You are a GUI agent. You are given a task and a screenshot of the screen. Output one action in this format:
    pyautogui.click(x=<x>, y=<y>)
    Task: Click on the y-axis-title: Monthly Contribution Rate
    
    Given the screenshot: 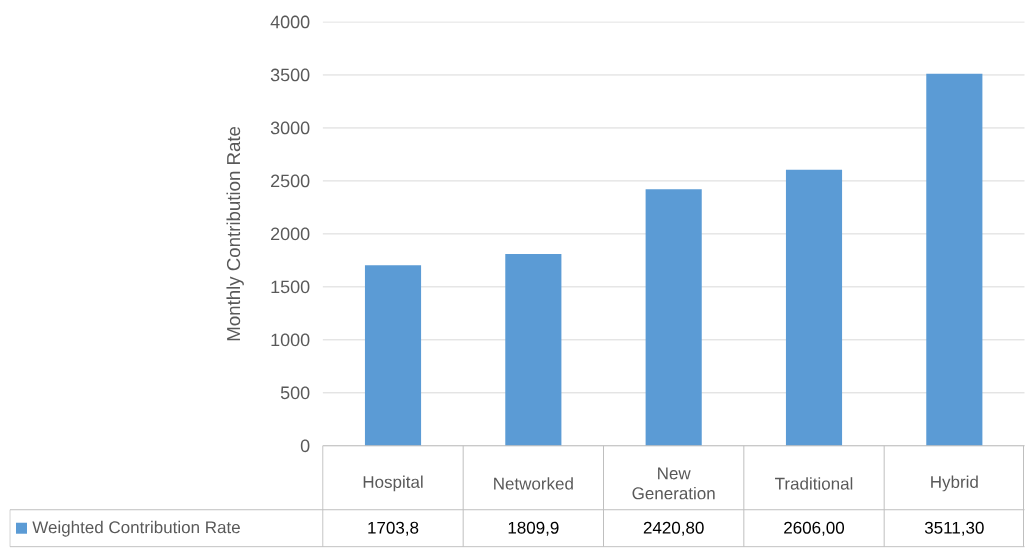 What is the action you would take?
    pyautogui.click(x=235, y=234)
    